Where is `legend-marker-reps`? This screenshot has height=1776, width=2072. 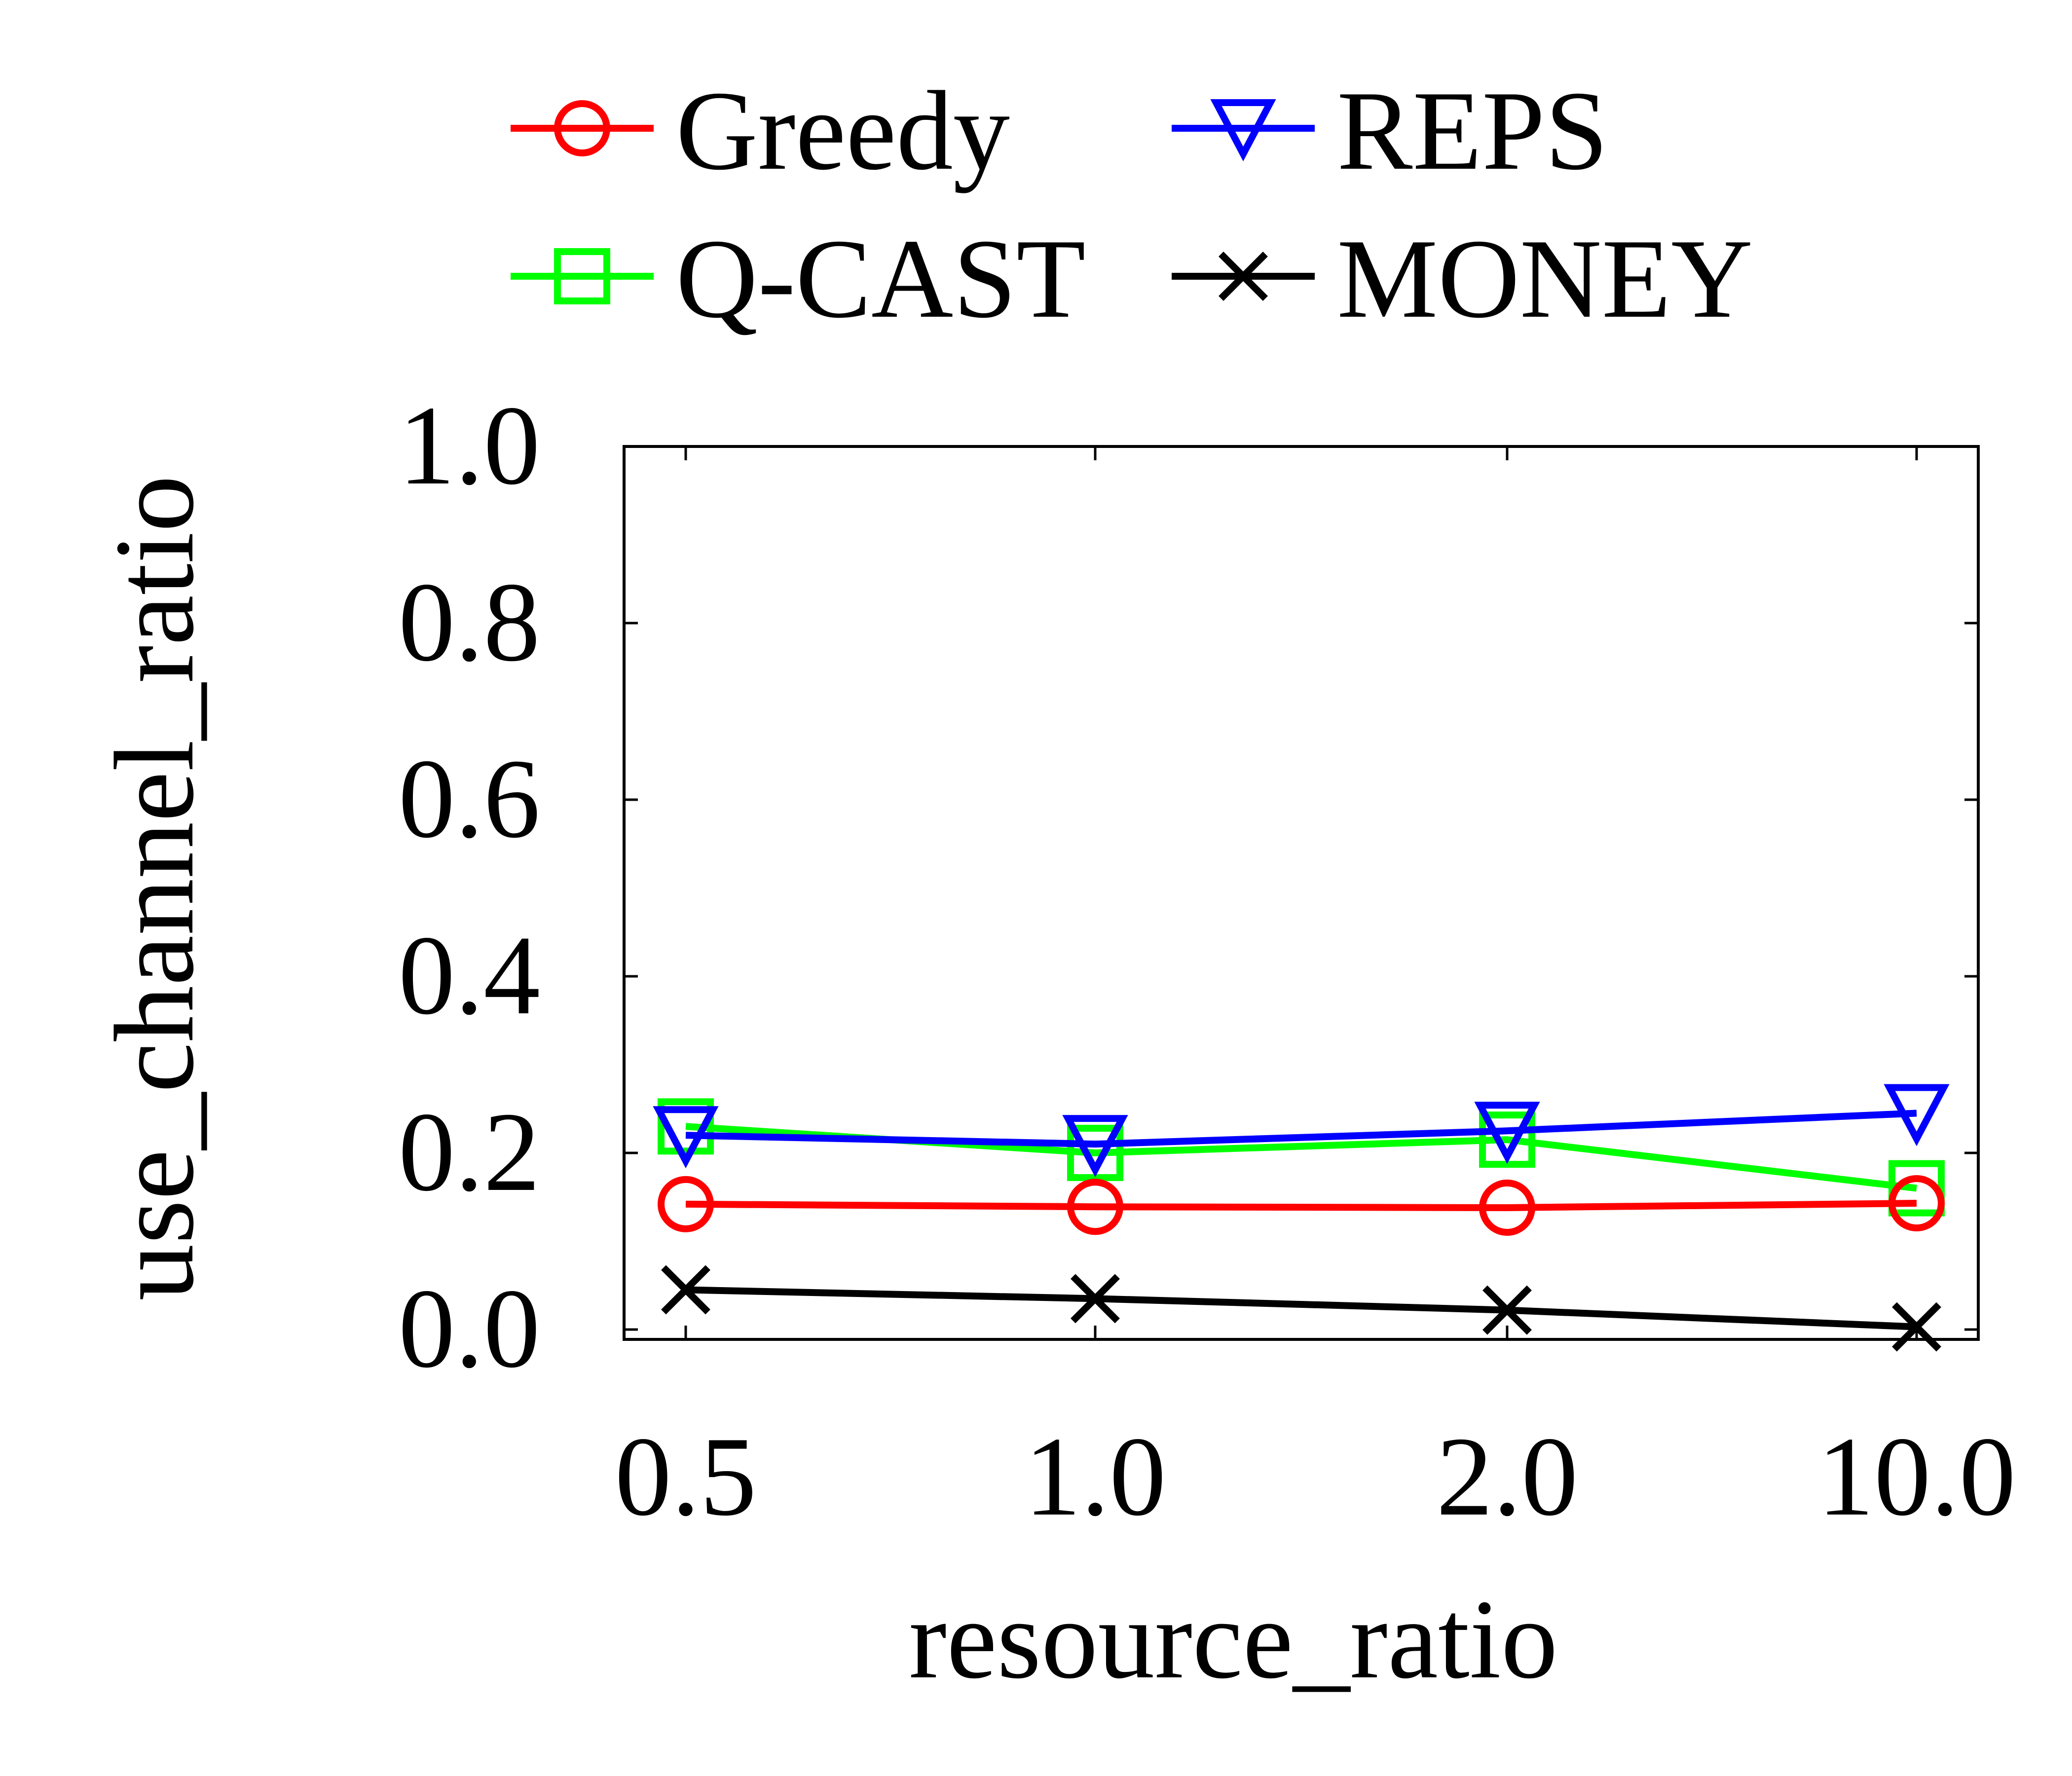
legend-marker-reps is located at coordinates (1243, 130).